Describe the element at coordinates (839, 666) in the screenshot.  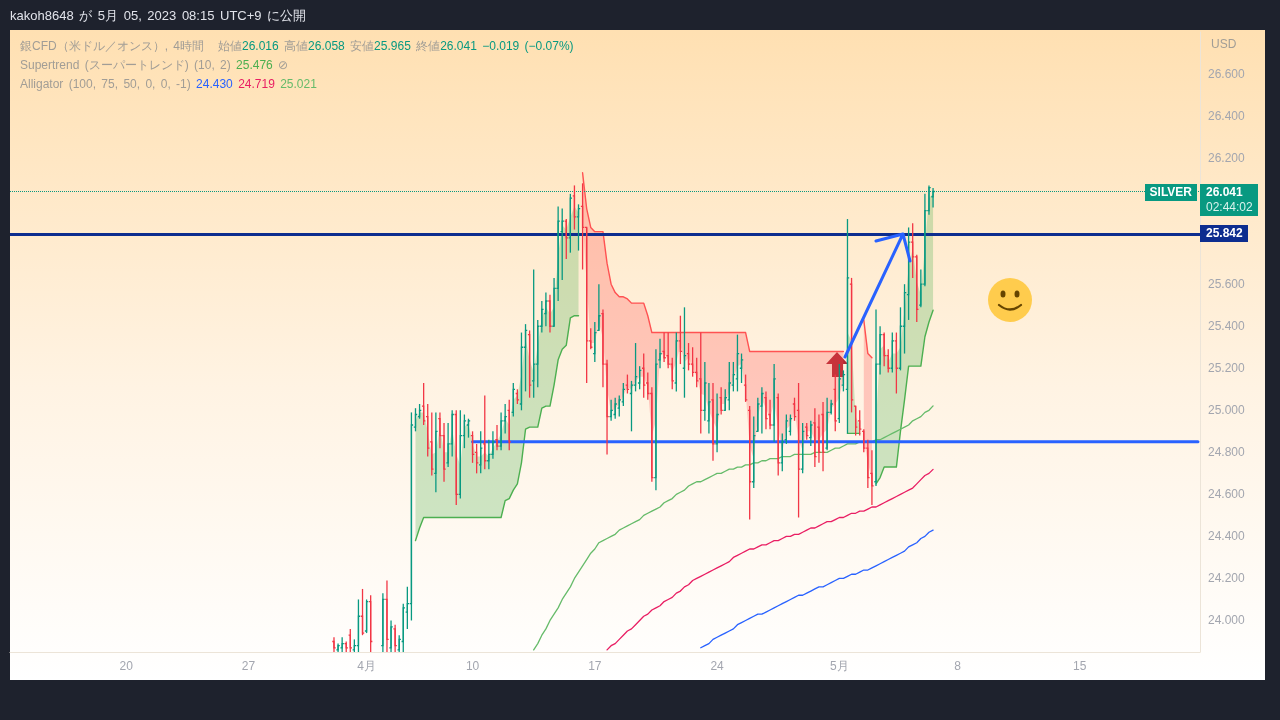
I see `x-tick-label: 5月` at that location.